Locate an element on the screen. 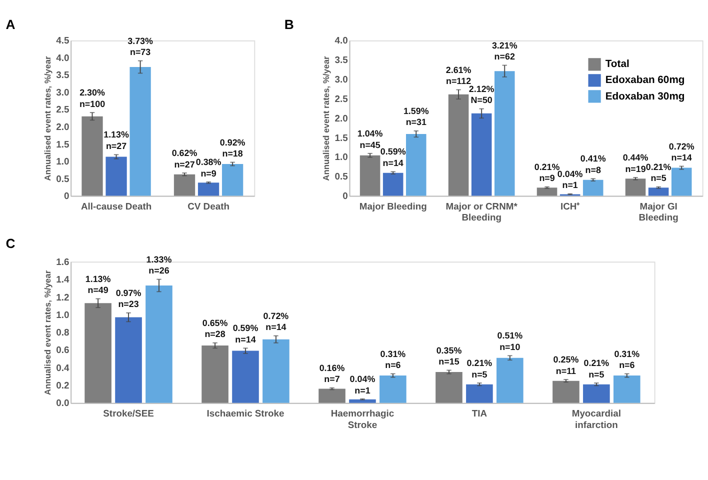  x-tick-label: All-cause Death is located at coordinates (116, 206).